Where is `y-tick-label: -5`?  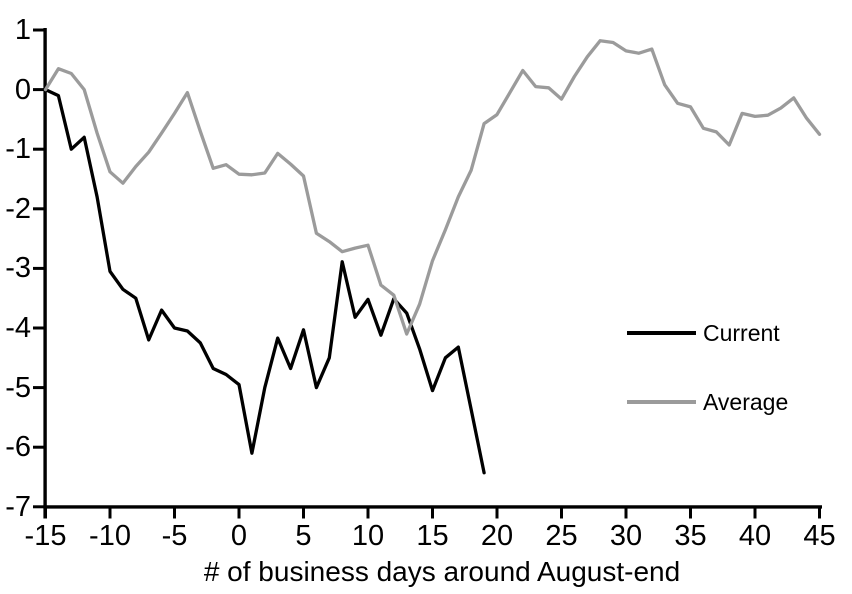 y-tick-label: -5 is located at coordinates (18, 387).